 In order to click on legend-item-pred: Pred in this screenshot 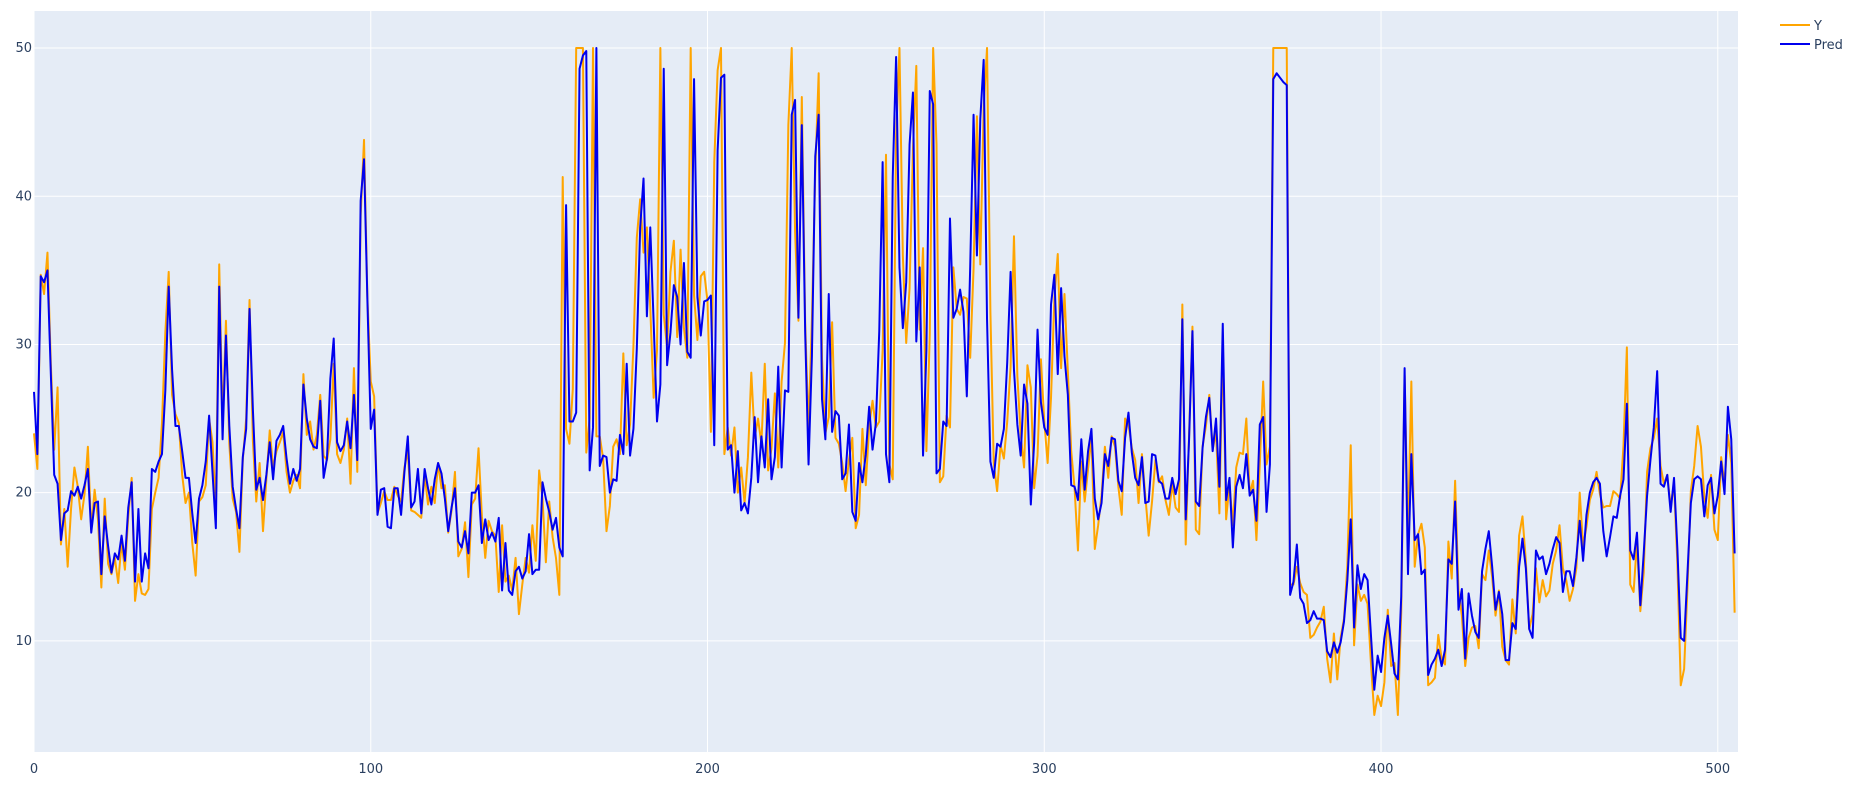, I will do `click(1811, 45)`.